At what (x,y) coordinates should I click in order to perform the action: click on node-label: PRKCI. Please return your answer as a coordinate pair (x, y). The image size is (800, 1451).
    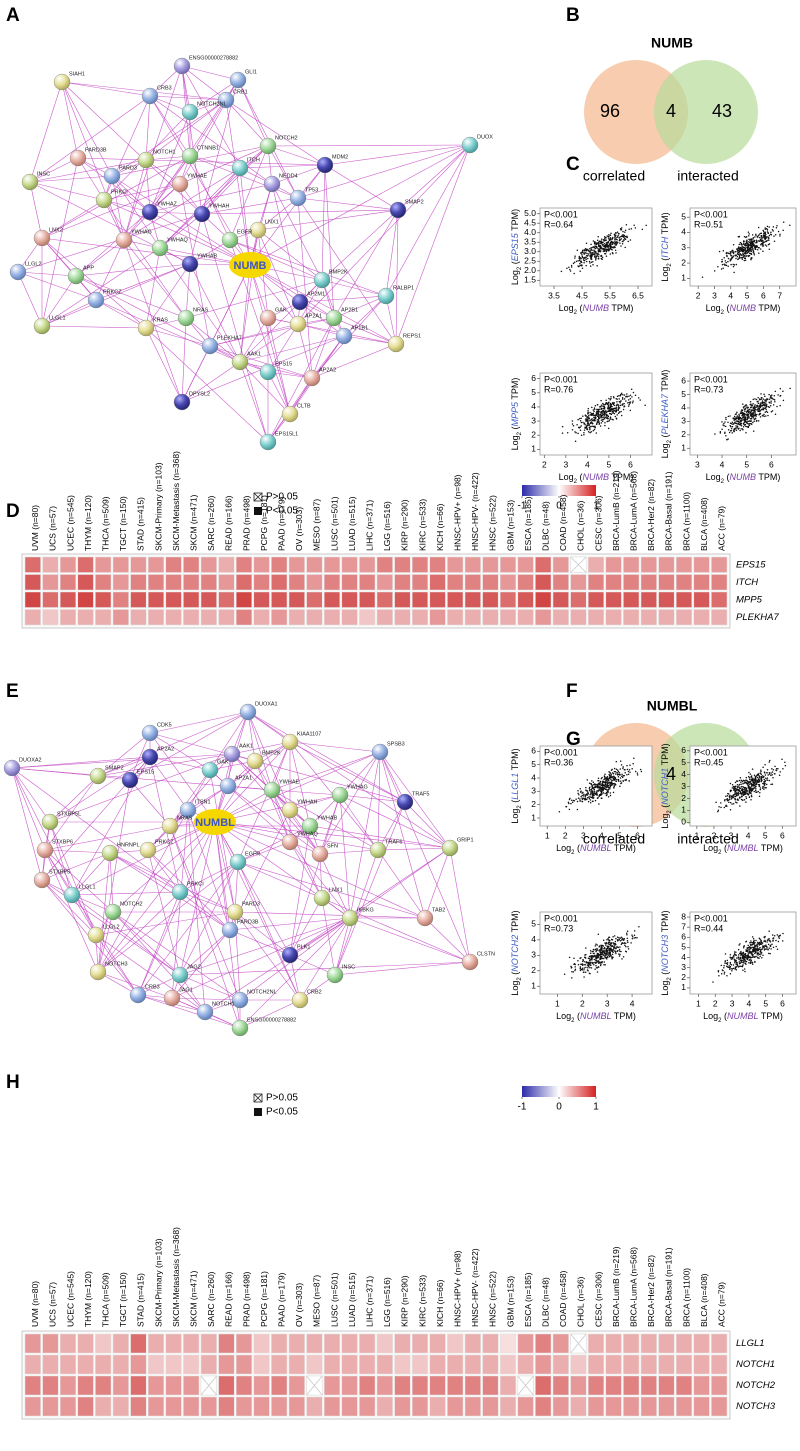
    Looking at the image, I should click on (119, 192).